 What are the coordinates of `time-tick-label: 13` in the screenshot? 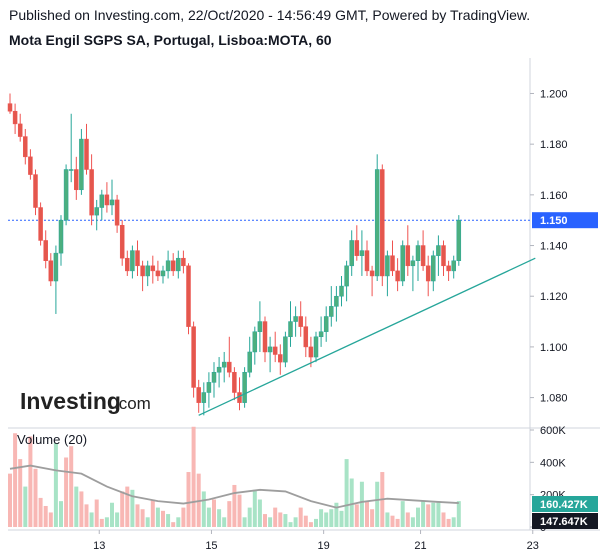 It's located at (99, 546).